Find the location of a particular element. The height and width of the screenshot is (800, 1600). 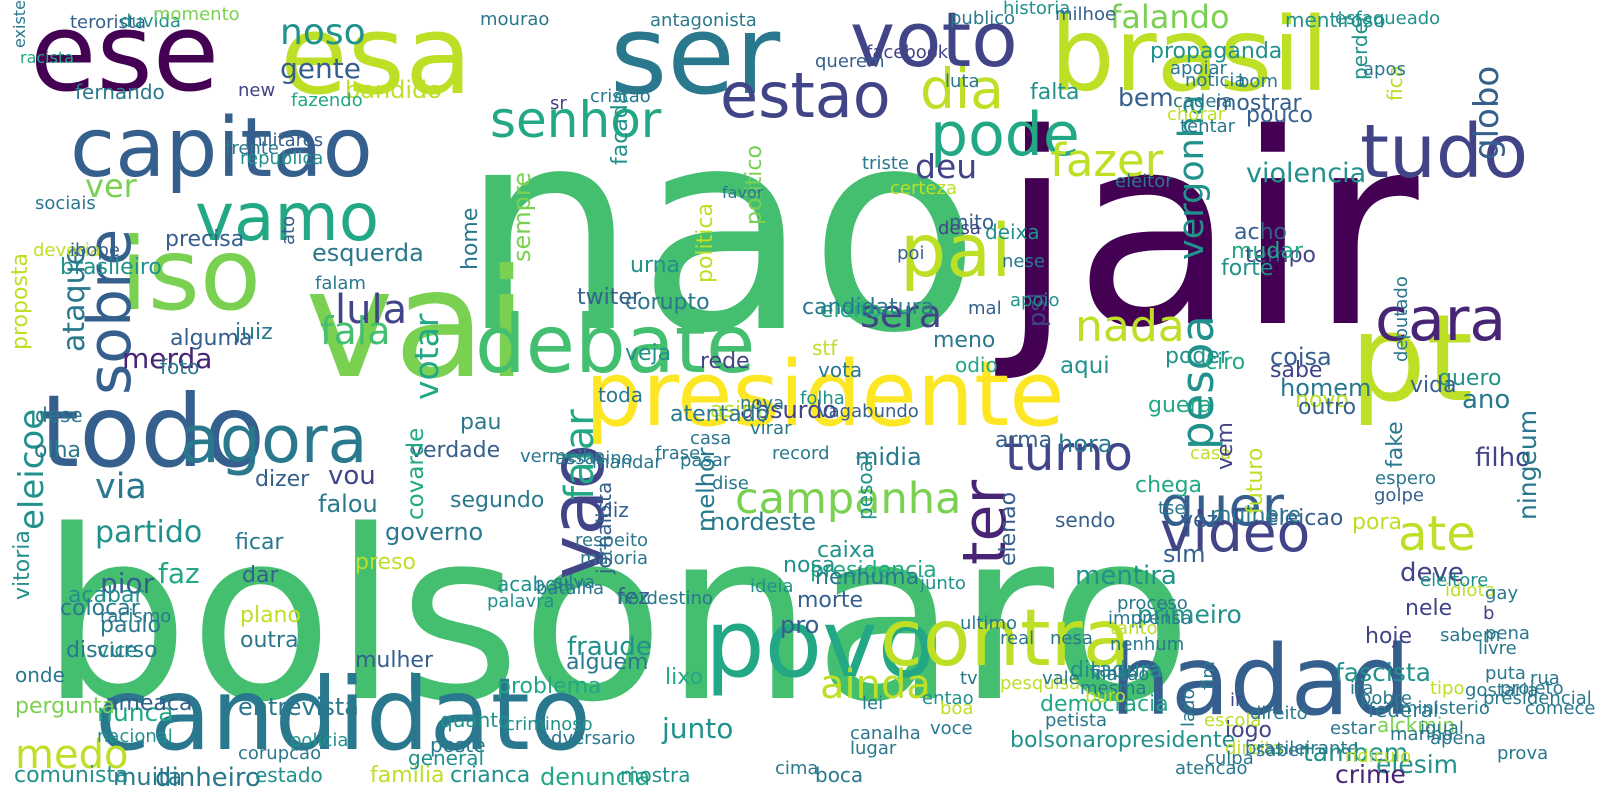

word-milhoe: milhoe is located at coordinates (1086, 14).